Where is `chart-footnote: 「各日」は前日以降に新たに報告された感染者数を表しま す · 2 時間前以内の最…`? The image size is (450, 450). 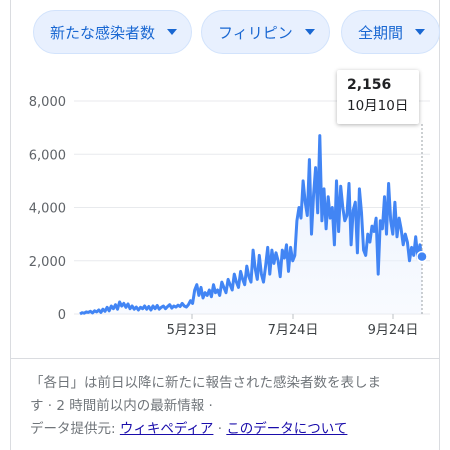
chart-footnote: 「各日」は前日以降に新たに報告された感染者数を表しま す · 2 時間前以内の最… is located at coordinates (233, 406).